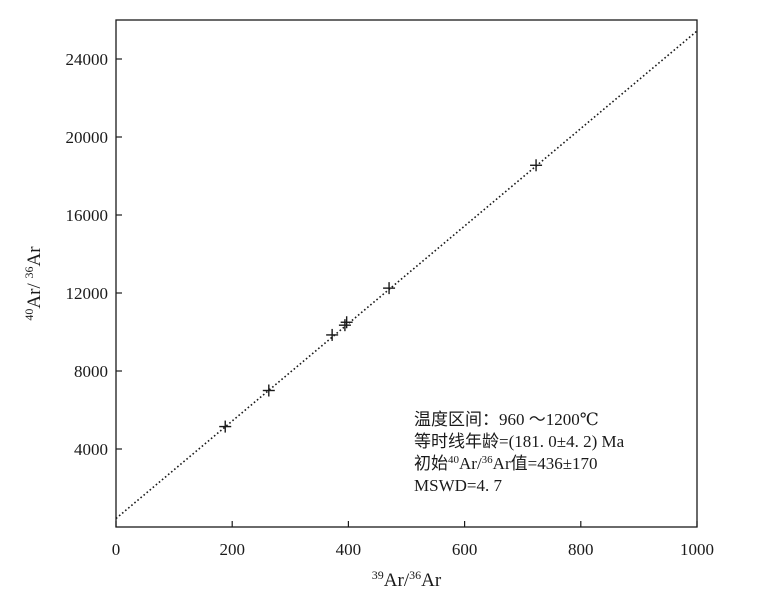  What do you see at coordinates (94, 254) in the screenshot?
I see `y-axis: 4000 8000 12000 16000 20000 24000` at bounding box center [94, 254].